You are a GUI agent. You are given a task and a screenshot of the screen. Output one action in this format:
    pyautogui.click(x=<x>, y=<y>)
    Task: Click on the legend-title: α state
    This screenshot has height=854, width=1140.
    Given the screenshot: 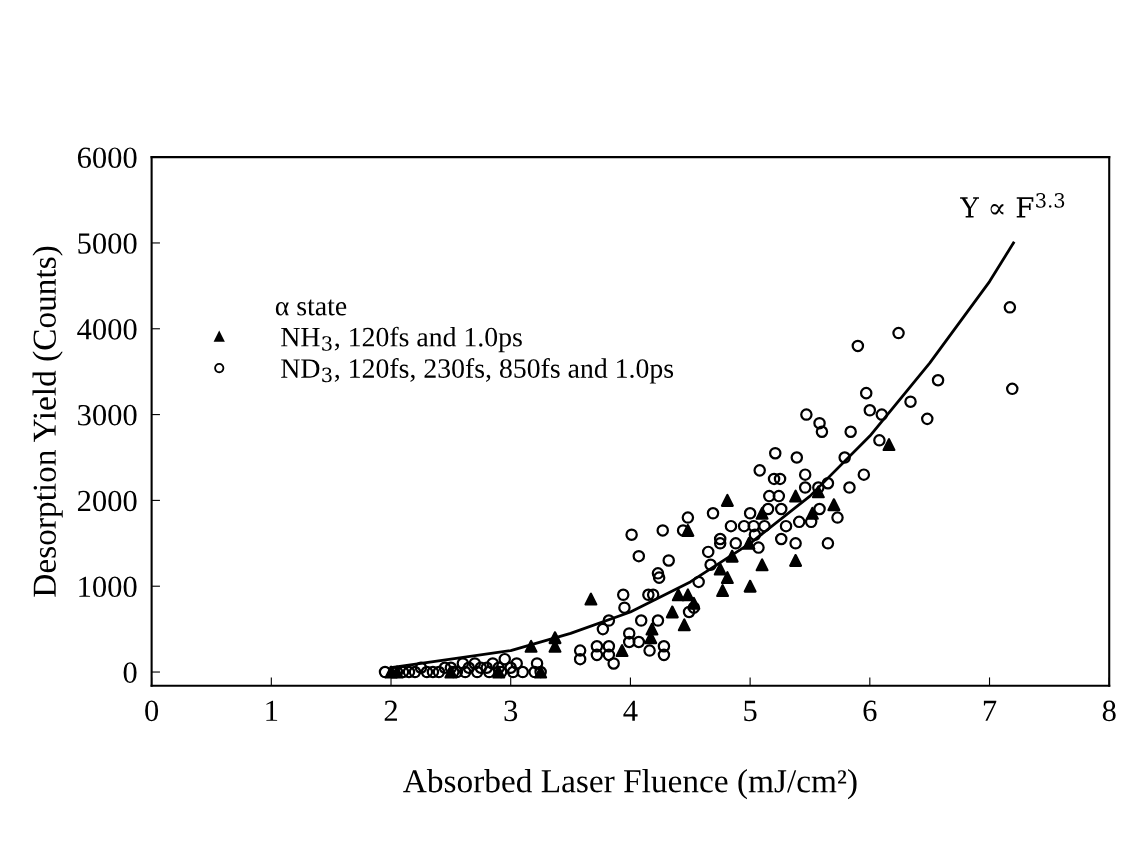 What is the action you would take?
    pyautogui.click(x=311, y=307)
    